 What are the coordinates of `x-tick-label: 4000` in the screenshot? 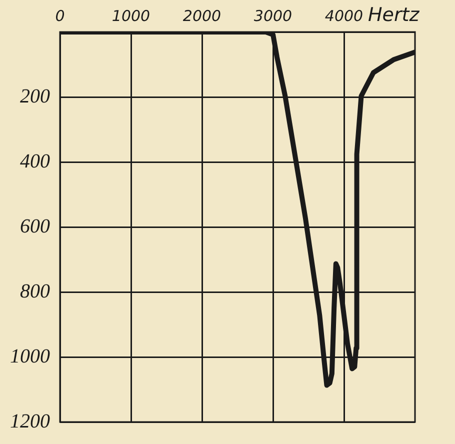 It's located at (344, 15).